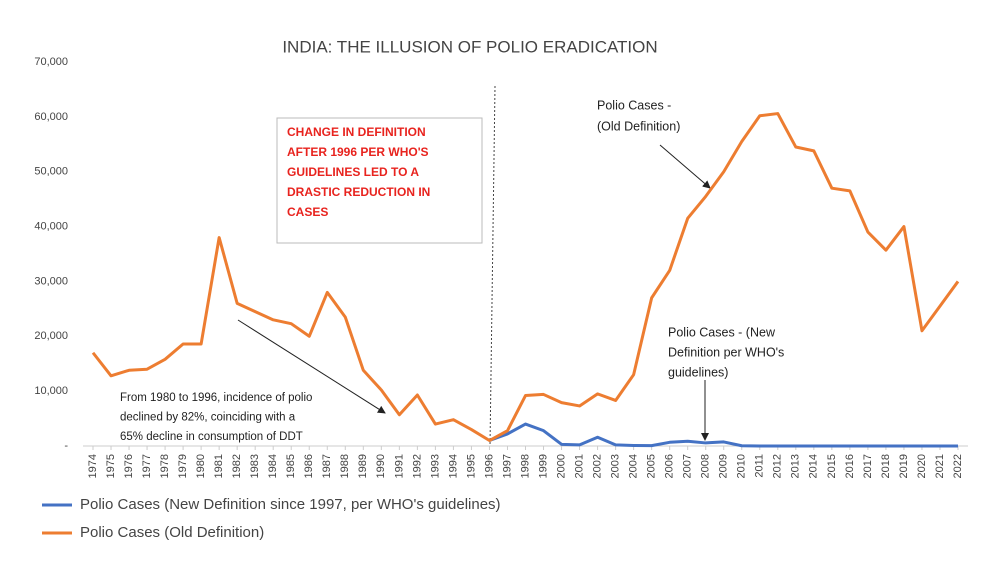  I want to click on x-tick-label: 2008, so click(706, 466).